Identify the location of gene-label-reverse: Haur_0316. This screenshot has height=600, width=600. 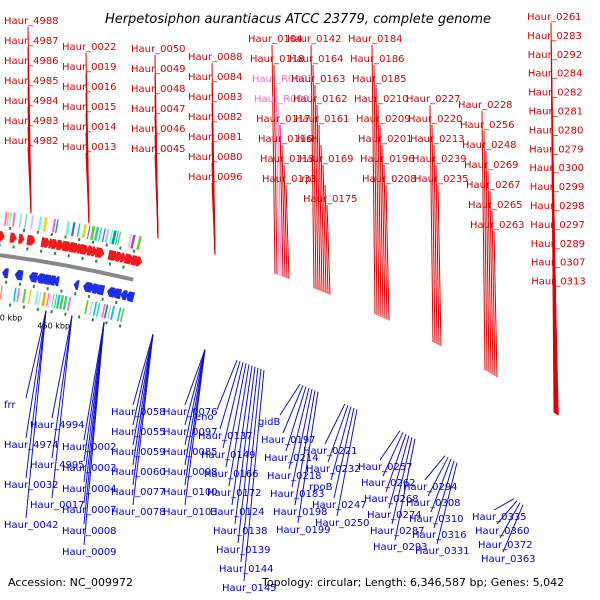
(439, 535).